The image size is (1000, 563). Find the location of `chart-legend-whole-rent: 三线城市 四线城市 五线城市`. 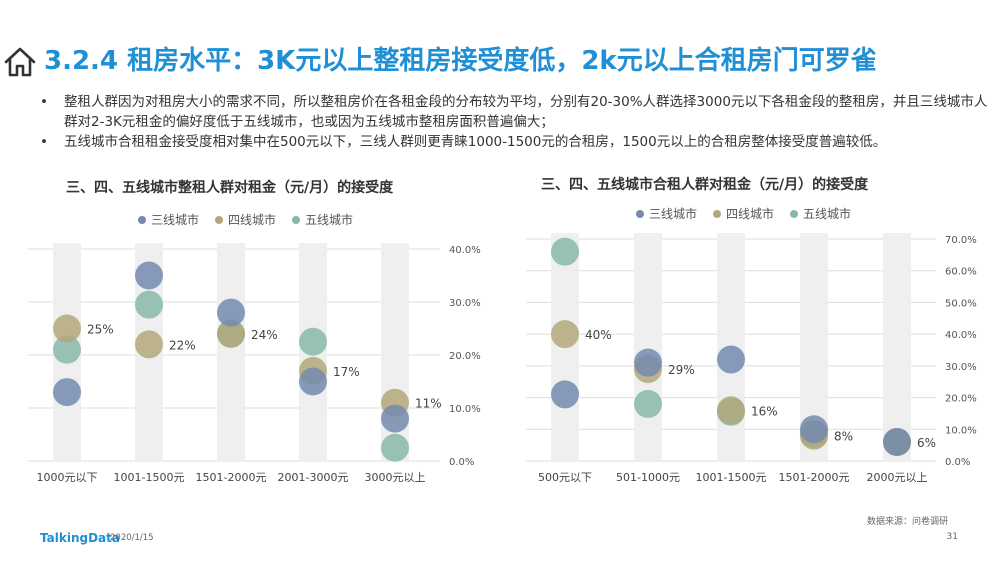

chart-legend-whole-rent: 三线城市 四线城市 五线城市 is located at coordinates (245, 219).